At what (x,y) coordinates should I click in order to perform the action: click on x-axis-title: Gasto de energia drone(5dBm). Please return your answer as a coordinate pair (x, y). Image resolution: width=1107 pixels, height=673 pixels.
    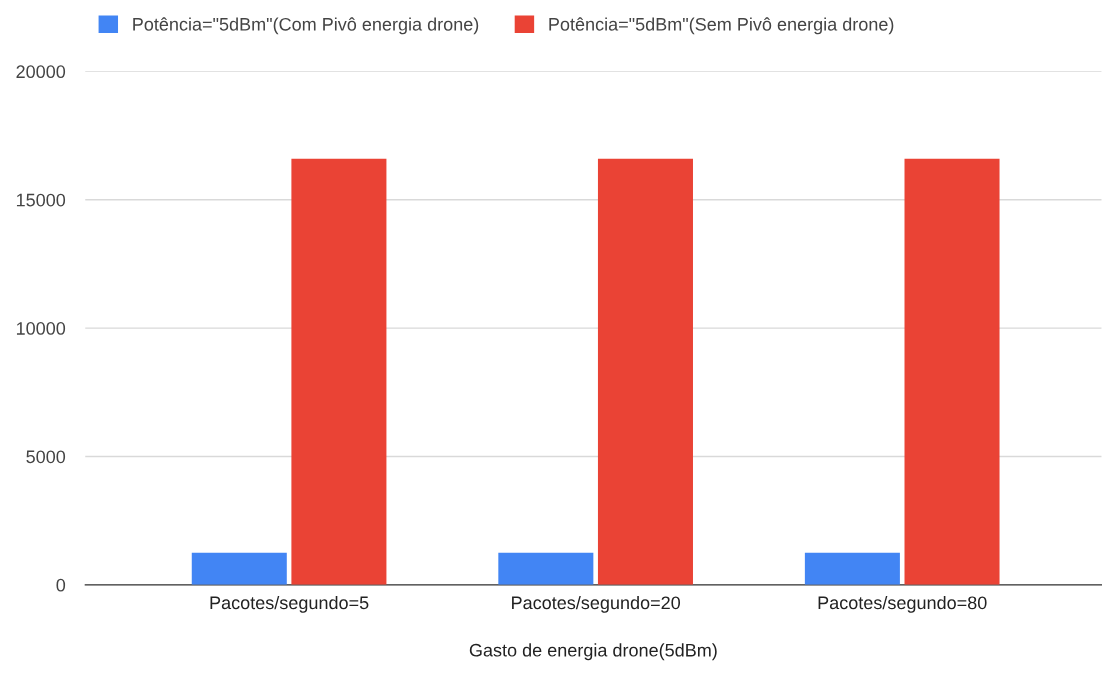
    Looking at the image, I should click on (593, 652).